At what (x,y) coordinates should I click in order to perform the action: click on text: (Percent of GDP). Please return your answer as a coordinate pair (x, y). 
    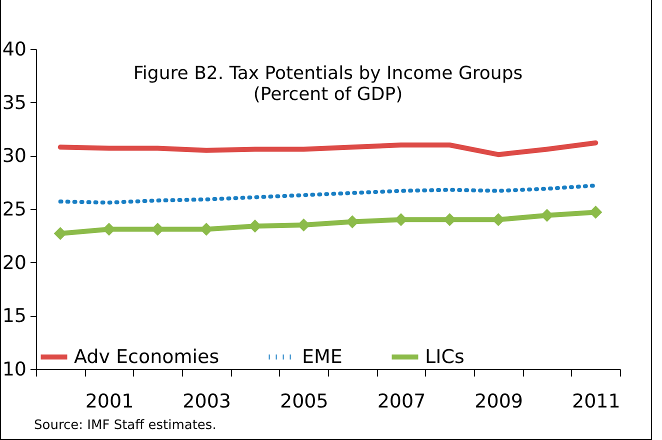
    Looking at the image, I should click on (328, 94).